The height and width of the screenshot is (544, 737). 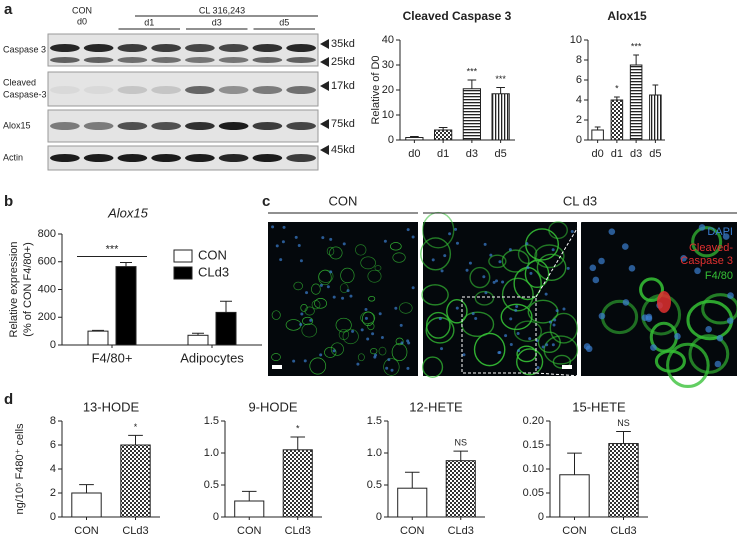 What do you see at coordinates (664, 302) in the screenshot?
I see `caspase-signal` at bounding box center [664, 302].